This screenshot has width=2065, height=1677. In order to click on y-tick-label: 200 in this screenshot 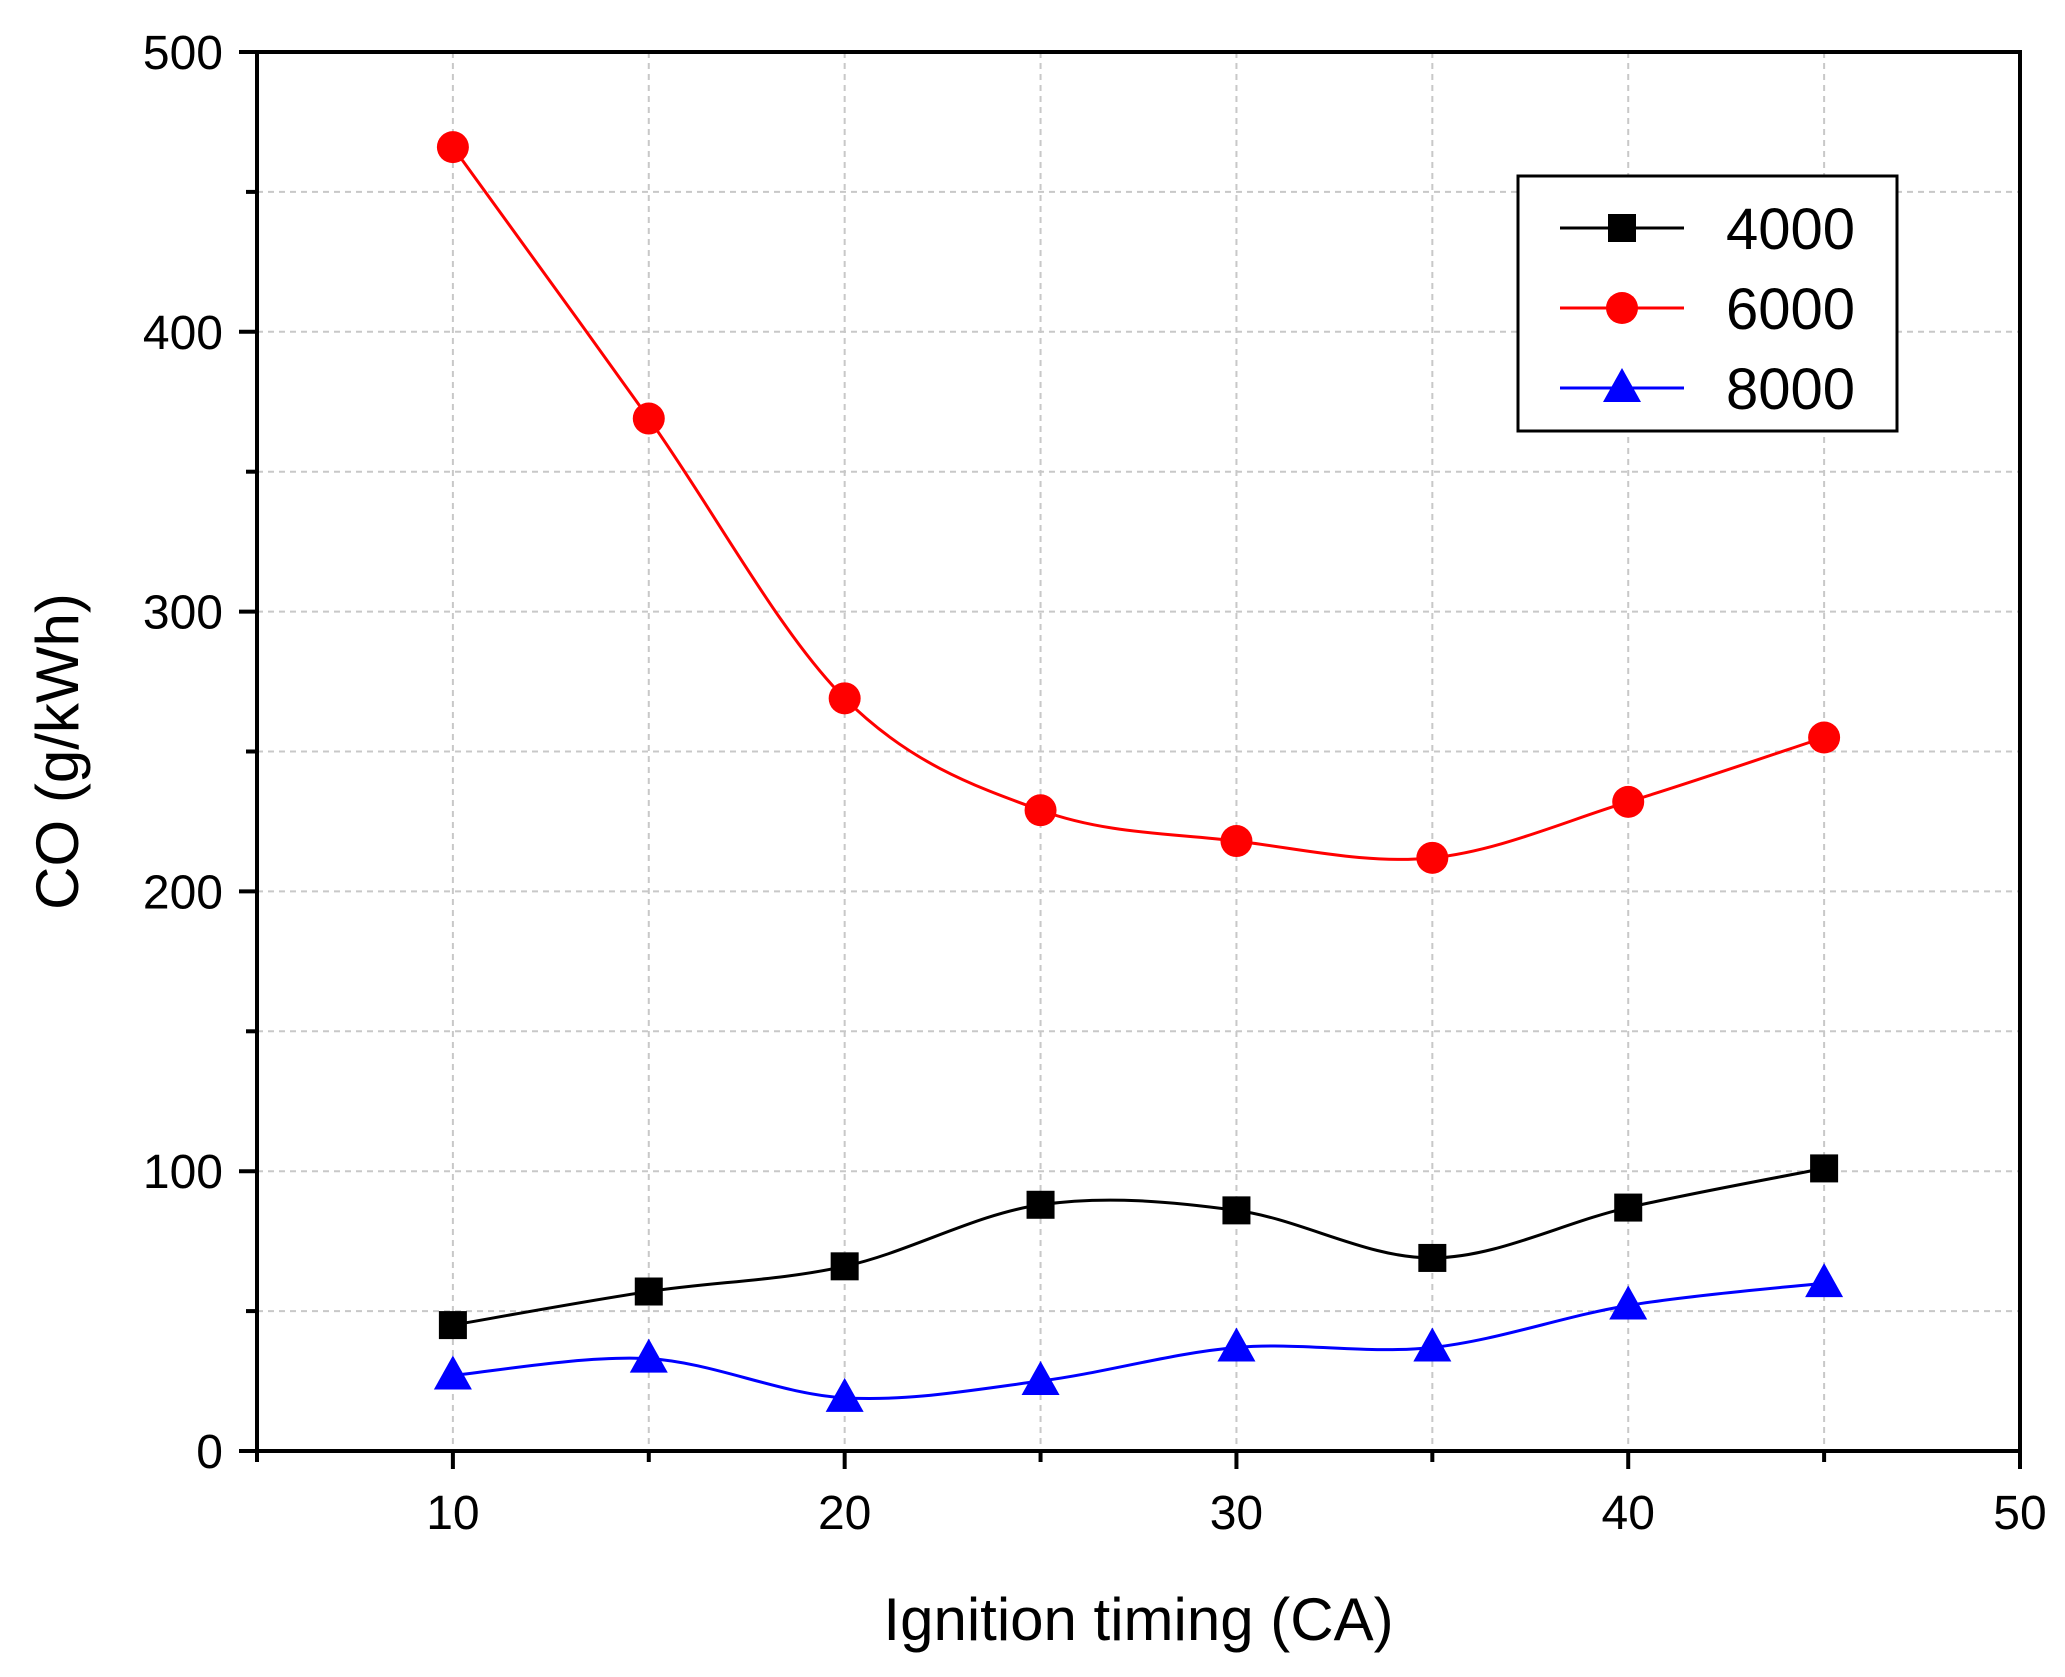, I will do `click(183, 892)`.